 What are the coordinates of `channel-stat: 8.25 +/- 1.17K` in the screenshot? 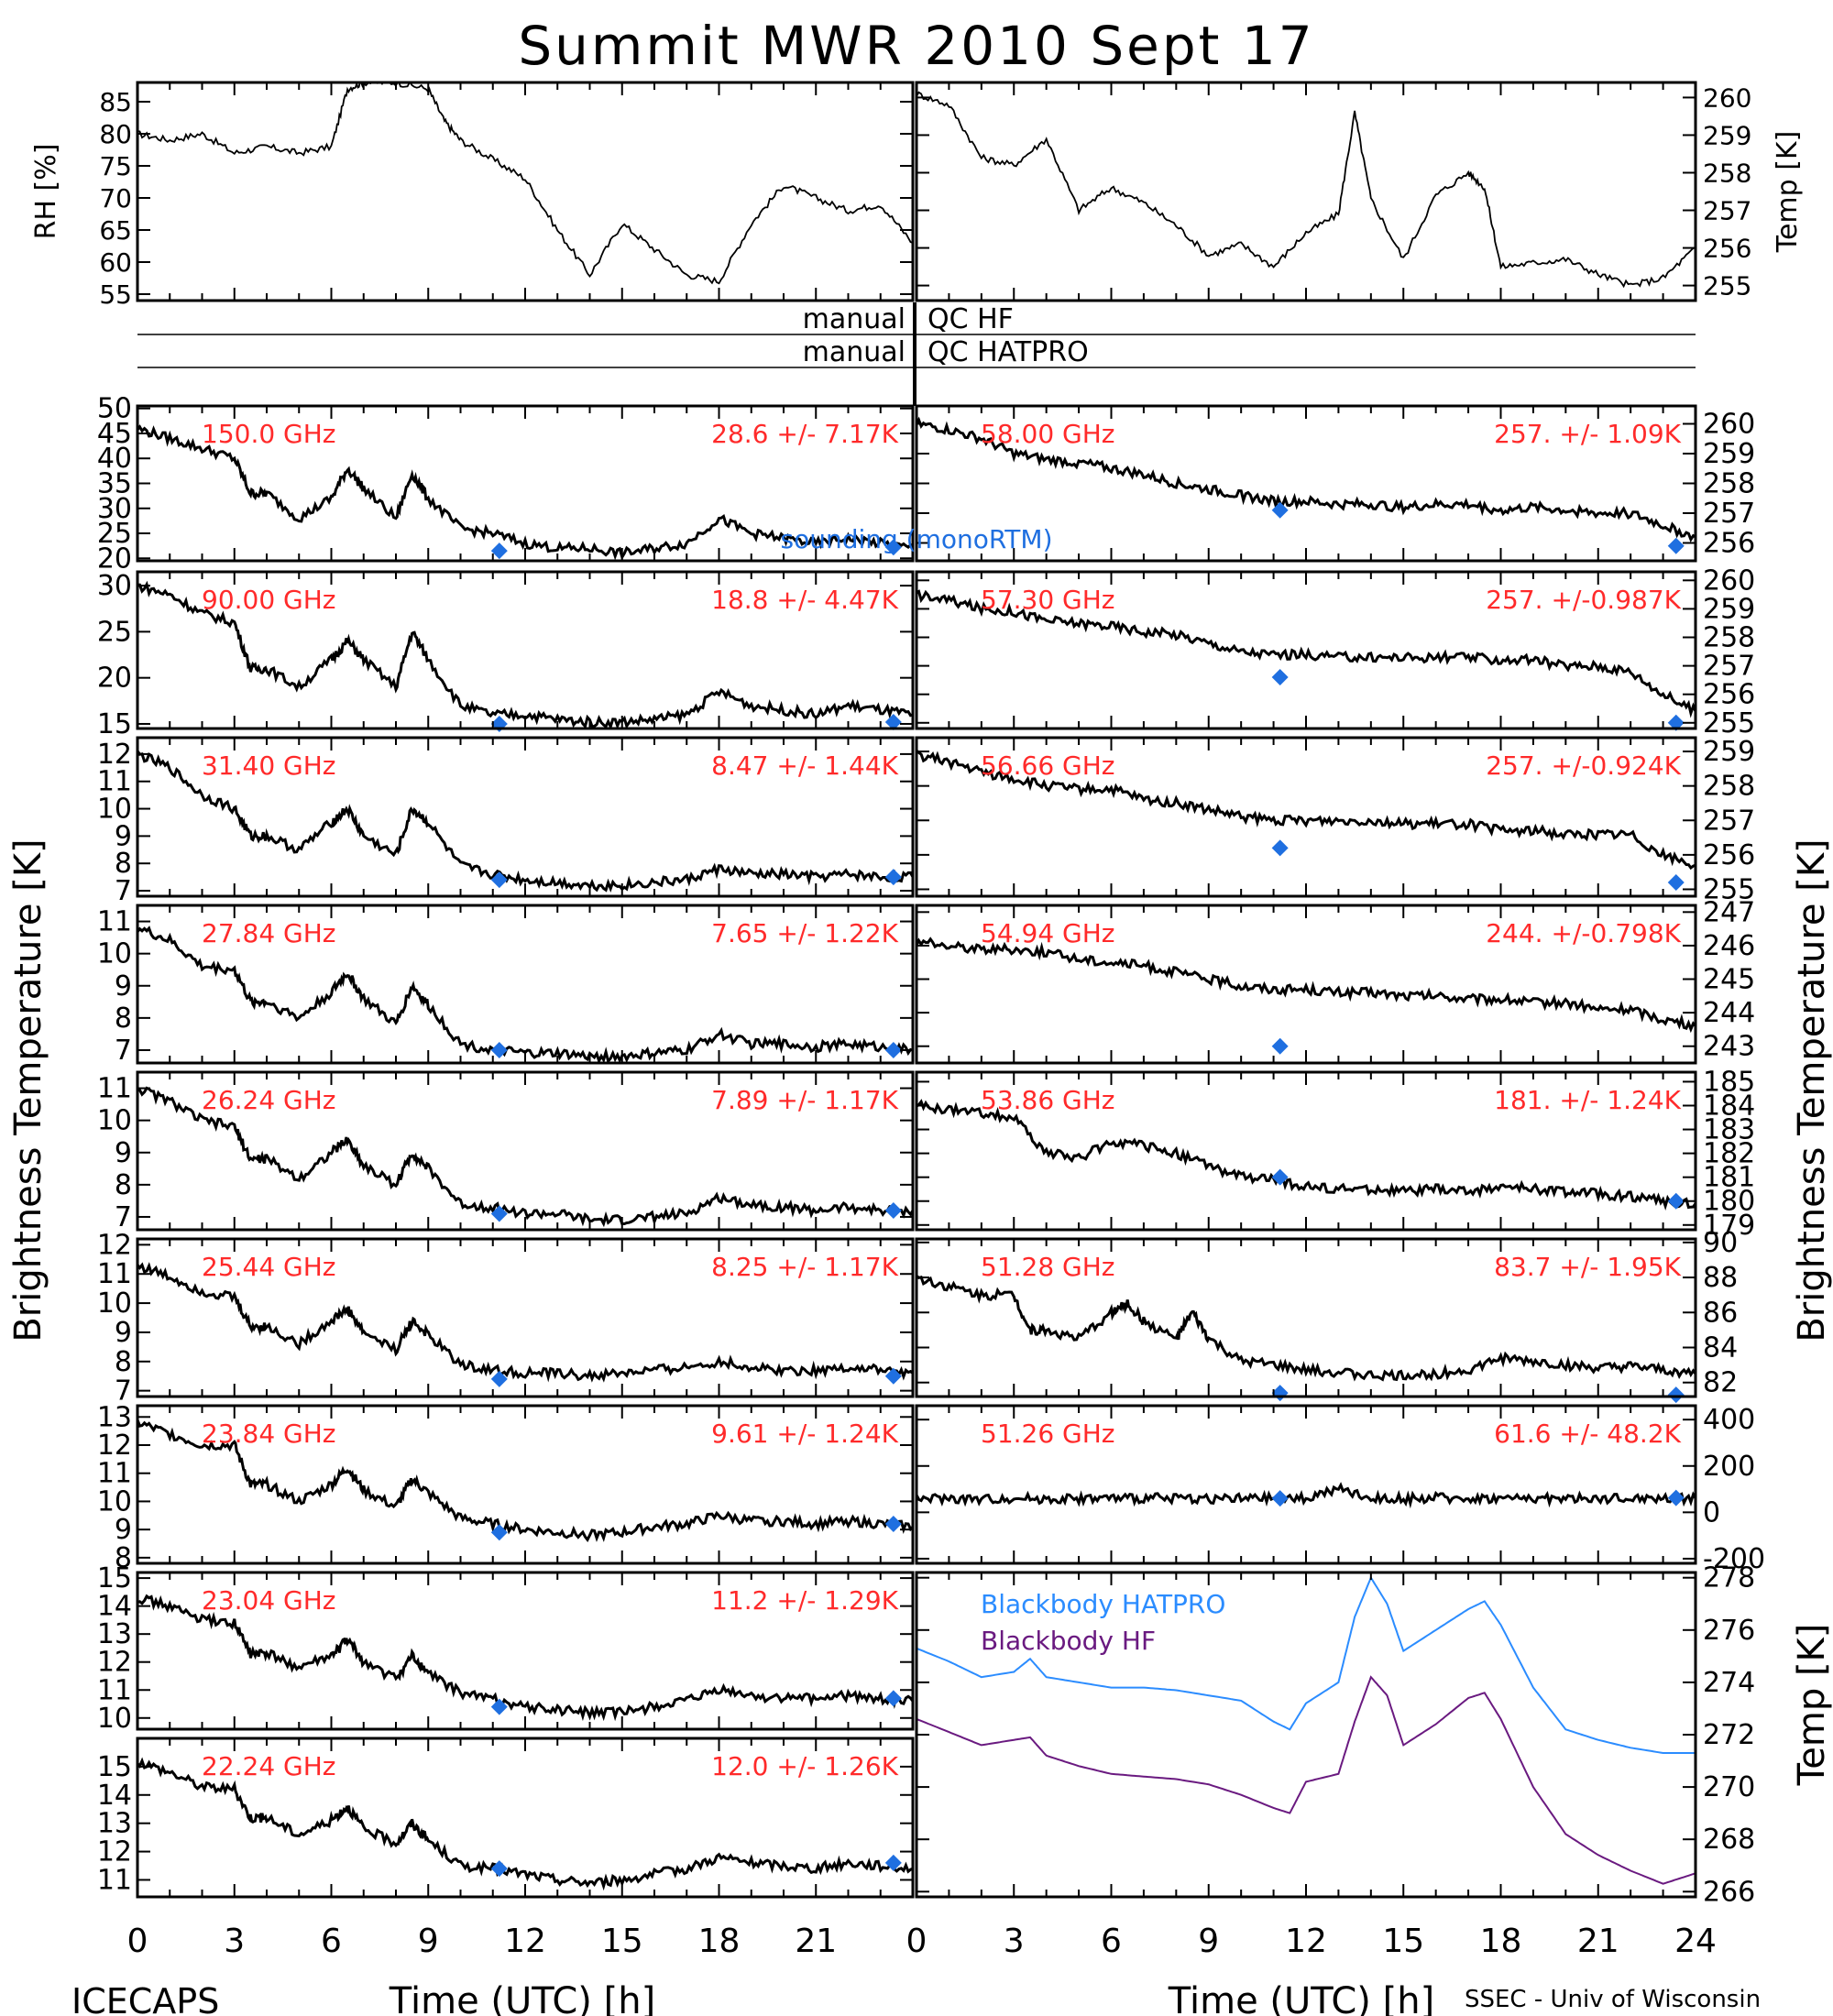 It's located at (804, 1267).